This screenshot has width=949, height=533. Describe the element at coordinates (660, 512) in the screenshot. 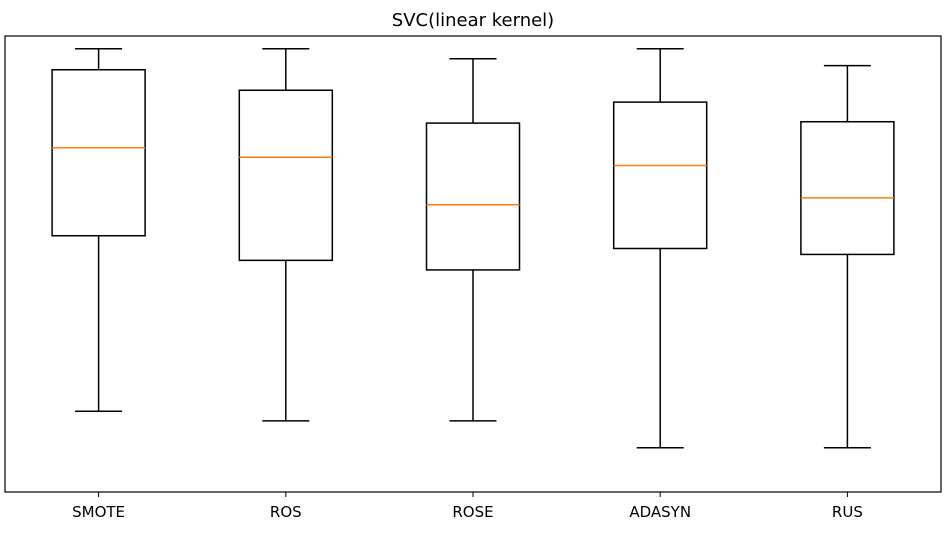

I see `x-tick-label-adasyn: ADASYN` at that location.